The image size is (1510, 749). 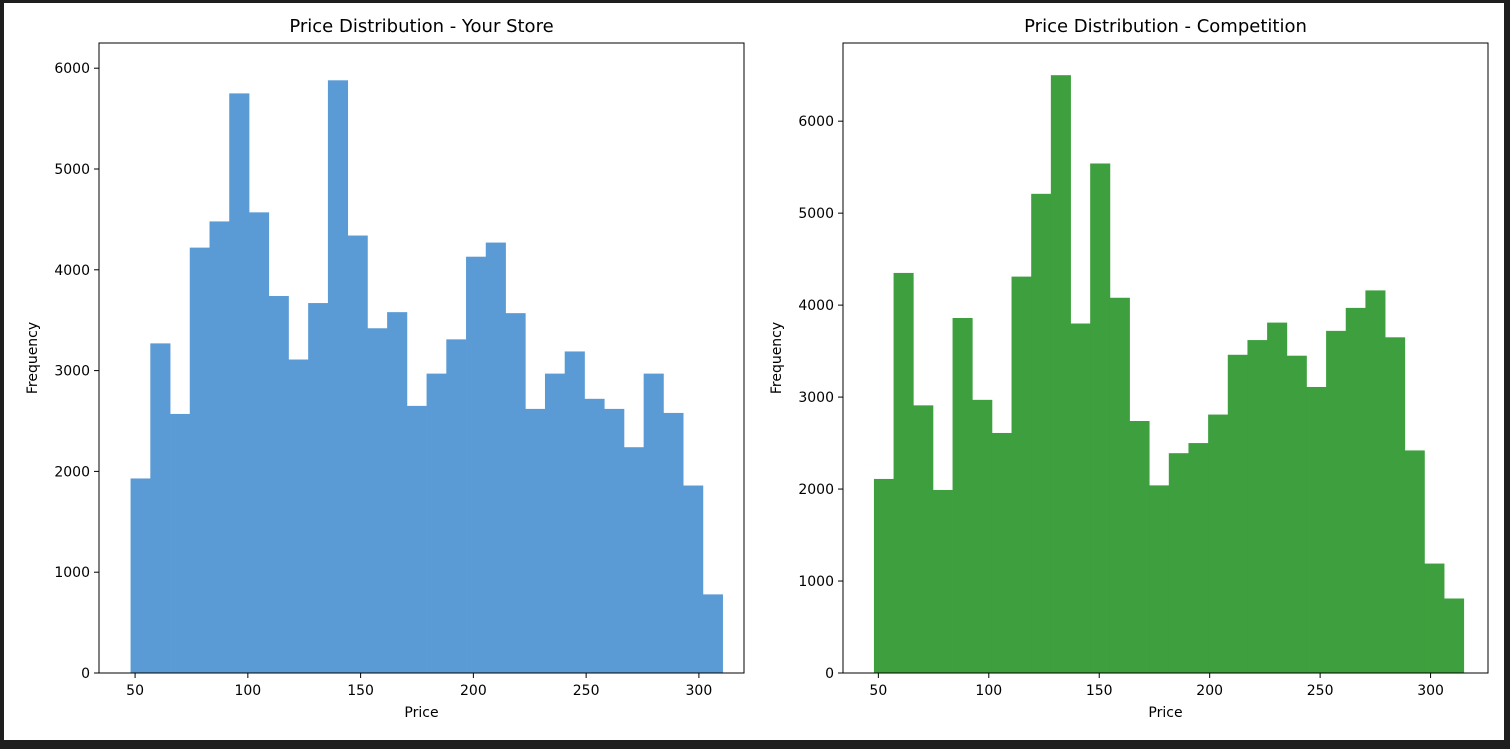 I want to click on chart-title: Price Distribution - Your Store, so click(x=421, y=26).